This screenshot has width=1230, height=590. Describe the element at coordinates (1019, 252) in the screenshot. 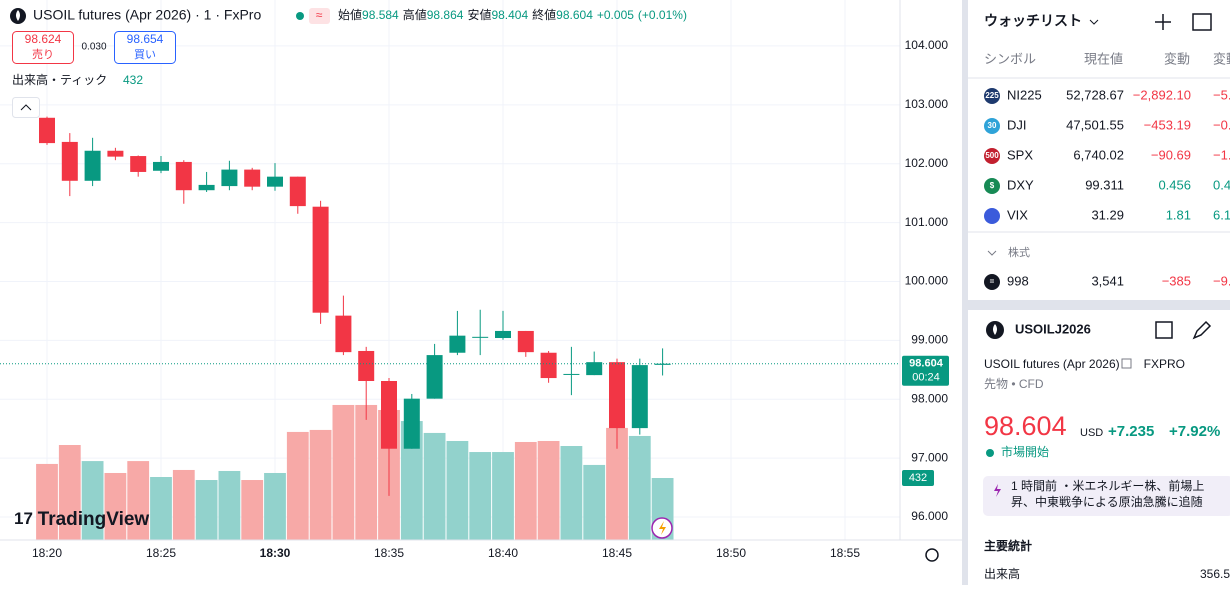

I see `section-title: 株式` at that location.